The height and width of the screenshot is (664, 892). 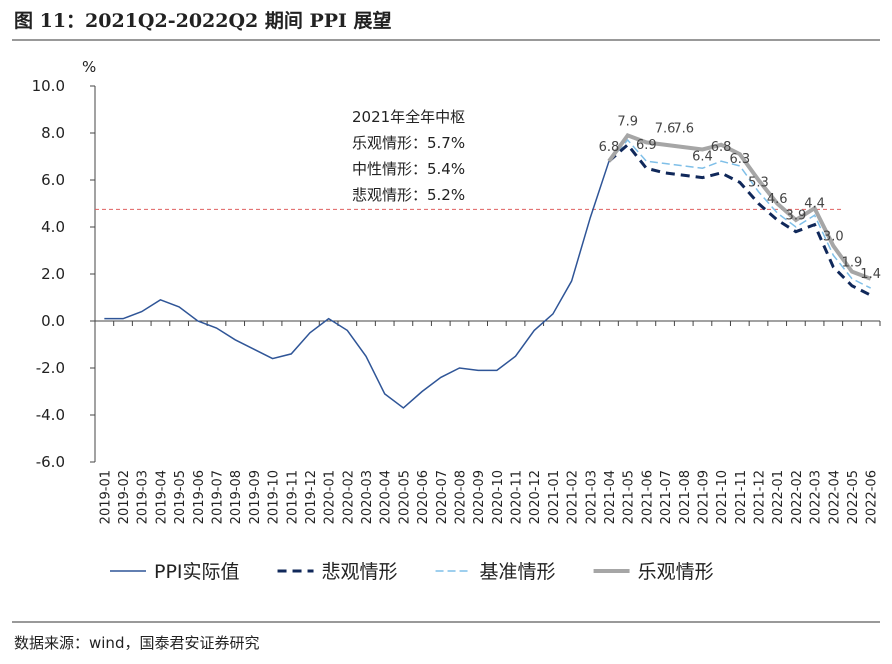 What do you see at coordinates (703, 497) in the screenshot?
I see `x-tick-label: 2021-09` at bounding box center [703, 497].